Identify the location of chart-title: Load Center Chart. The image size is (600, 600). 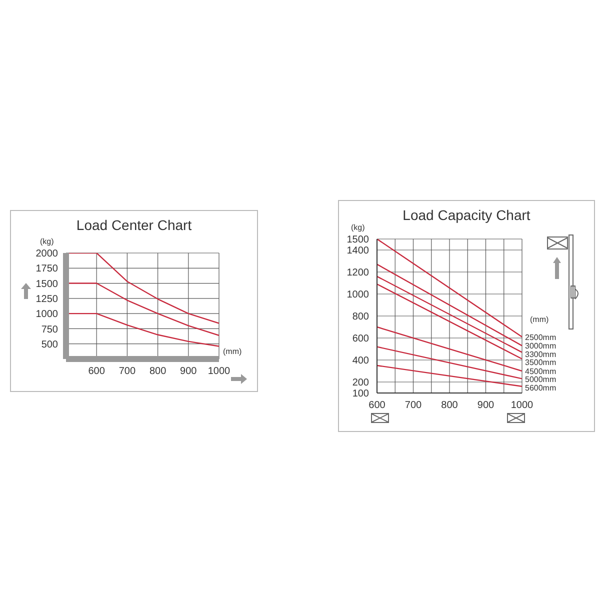
(134, 225).